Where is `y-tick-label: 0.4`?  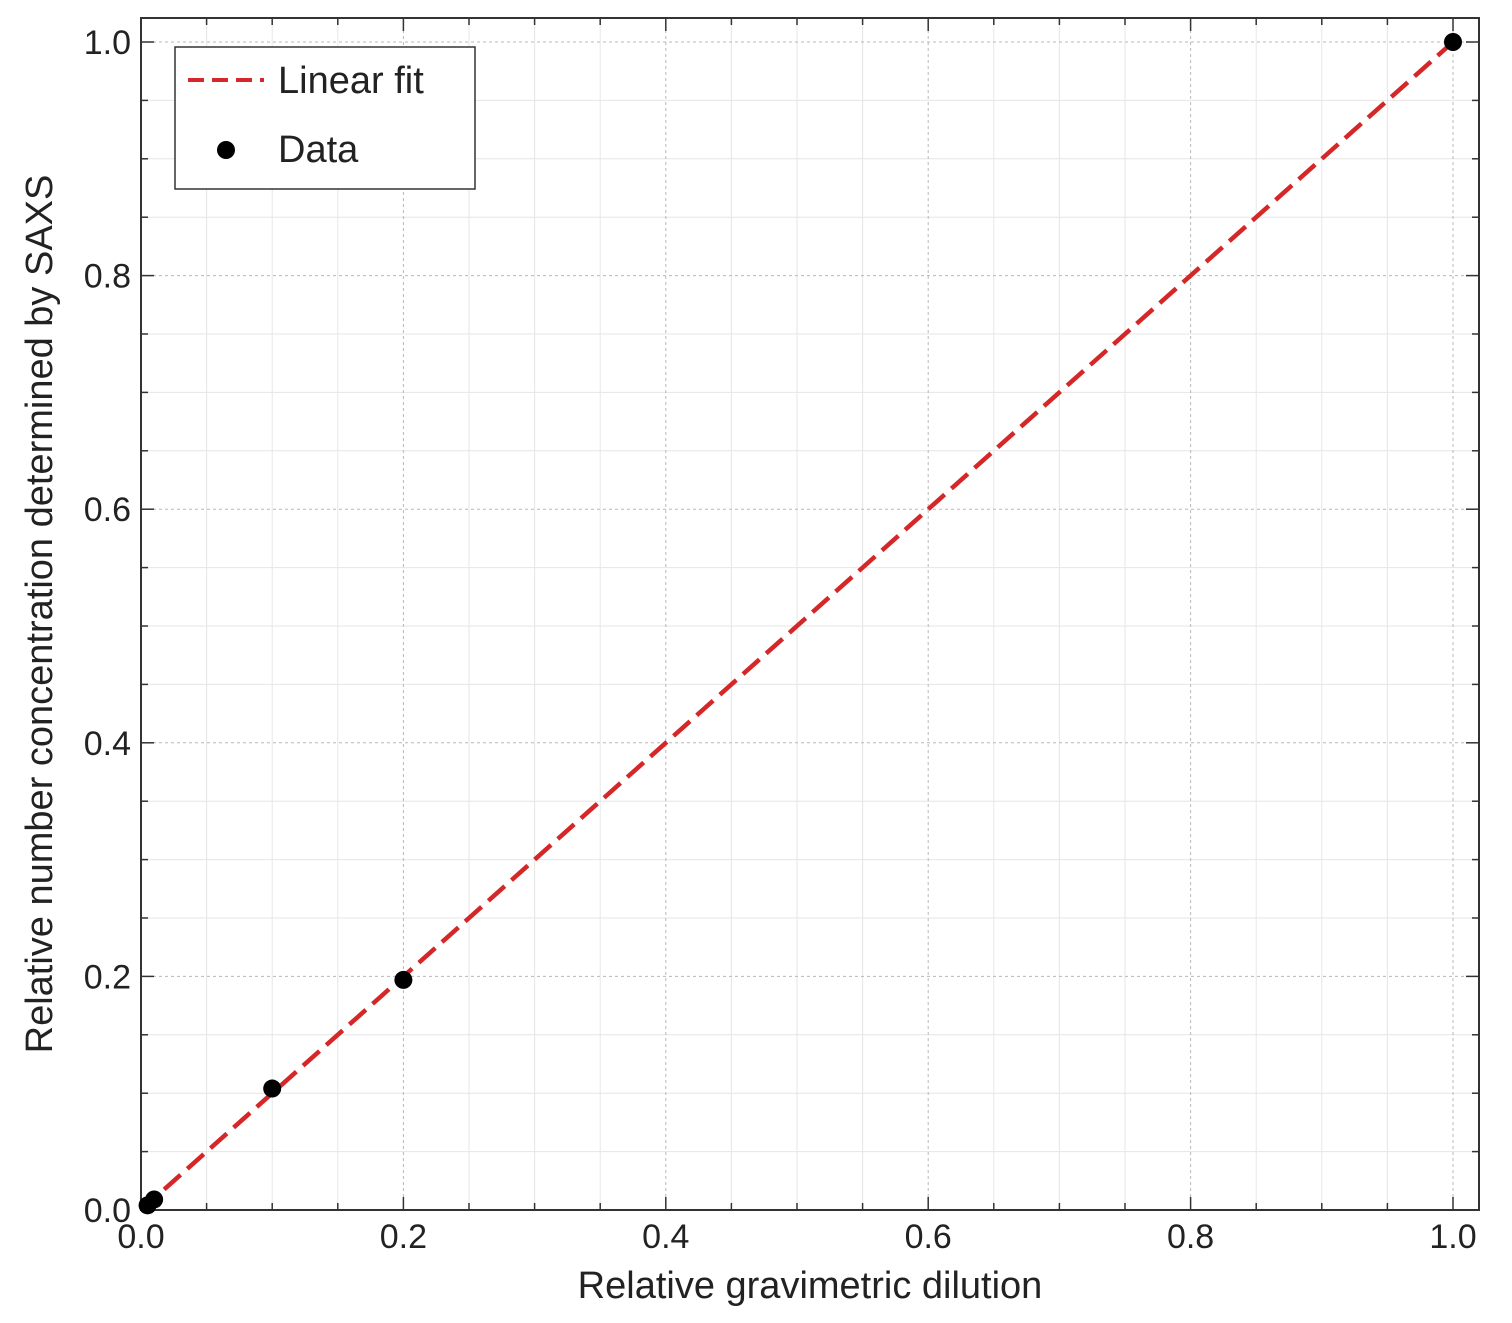
y-tick-label: 0.4 is located at coordinates (107, 744).